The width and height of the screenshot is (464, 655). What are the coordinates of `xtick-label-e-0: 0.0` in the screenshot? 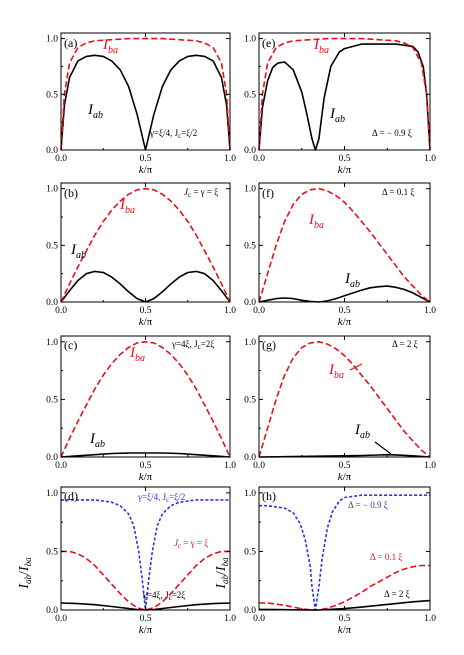 It's located at (259, 159).